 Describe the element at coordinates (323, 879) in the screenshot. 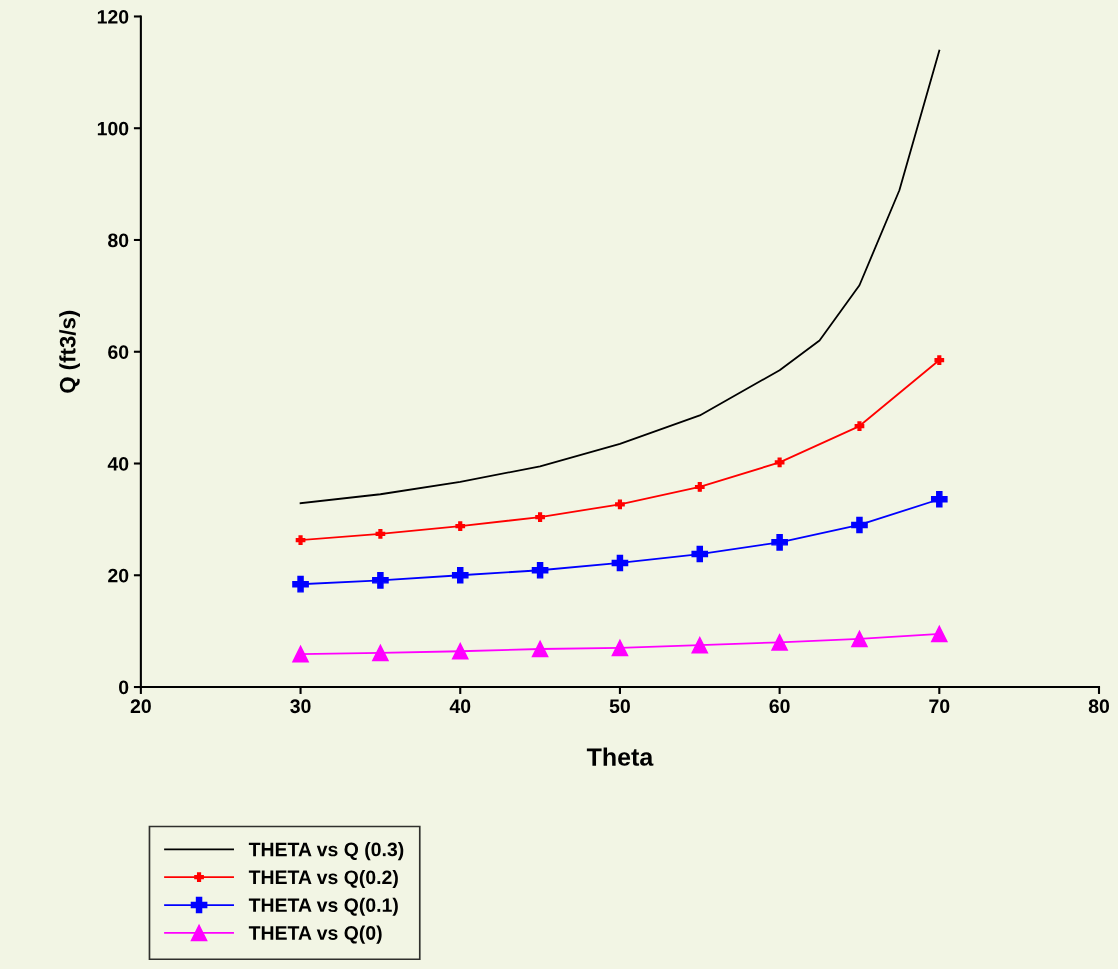

I see `legend-label: THETA vs Q(0.2)` at that location.